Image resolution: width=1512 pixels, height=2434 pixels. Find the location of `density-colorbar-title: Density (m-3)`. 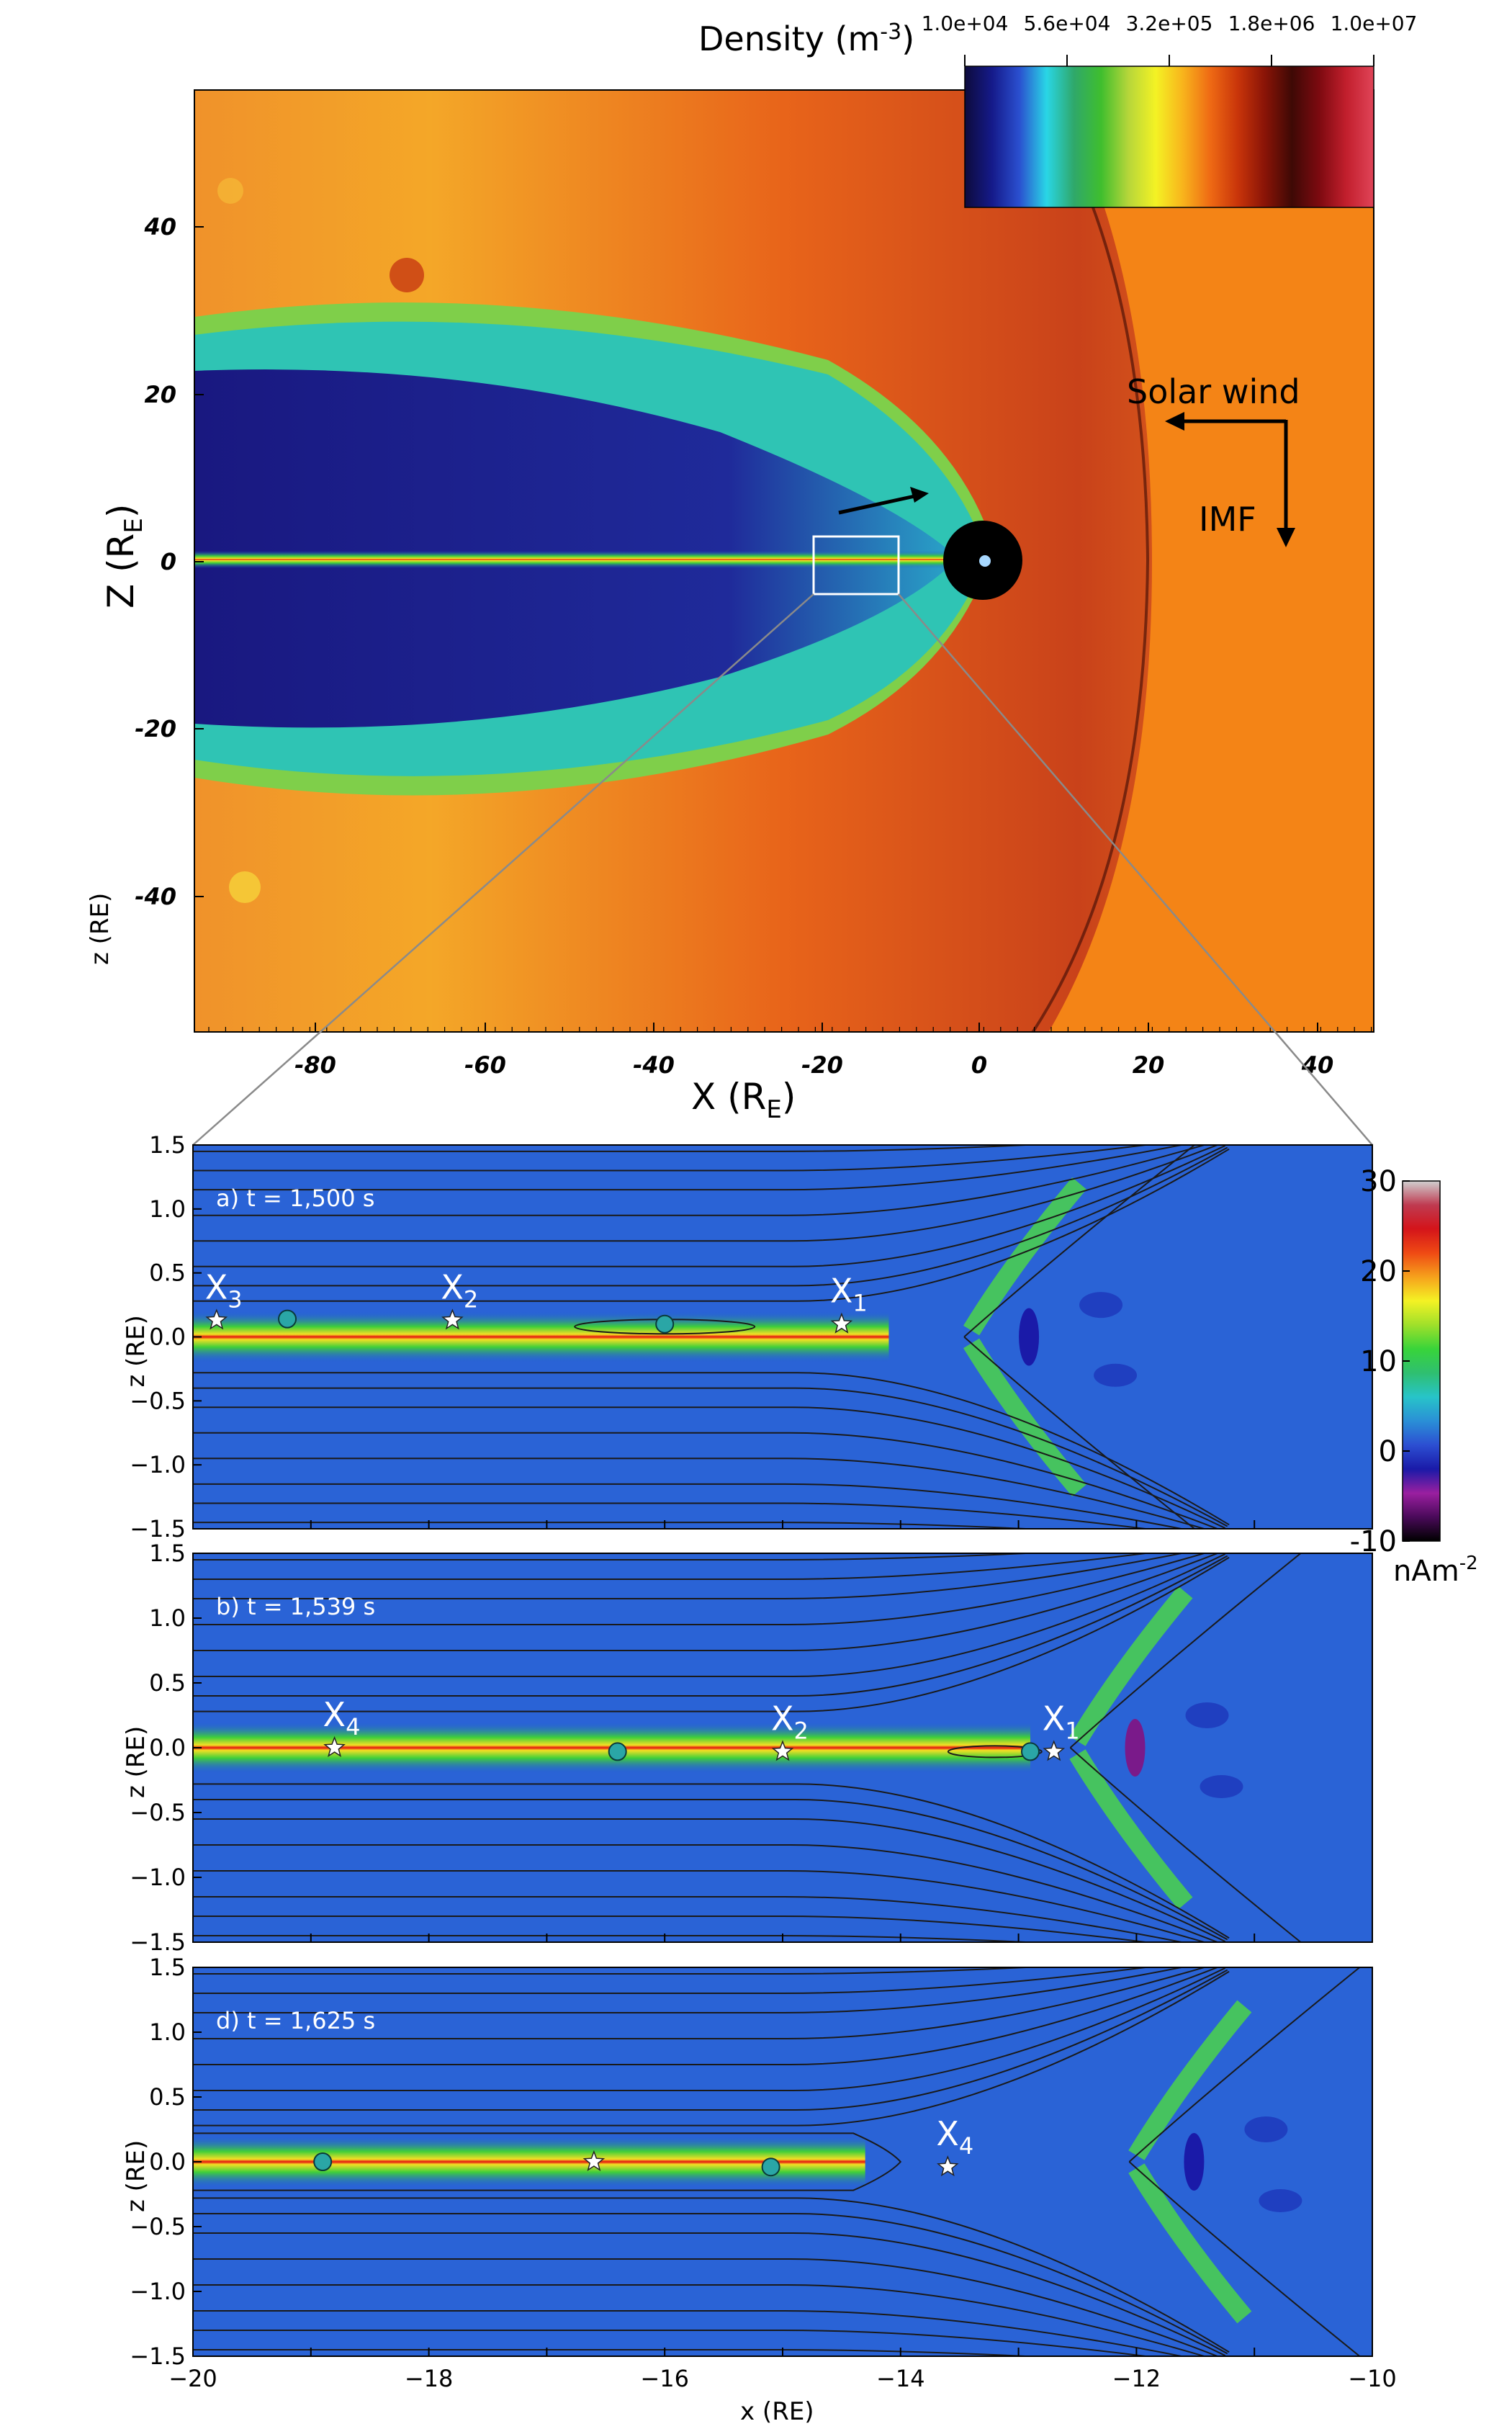

density-colorbar-title: Density (m-3) is located at coordinates (806, 38).